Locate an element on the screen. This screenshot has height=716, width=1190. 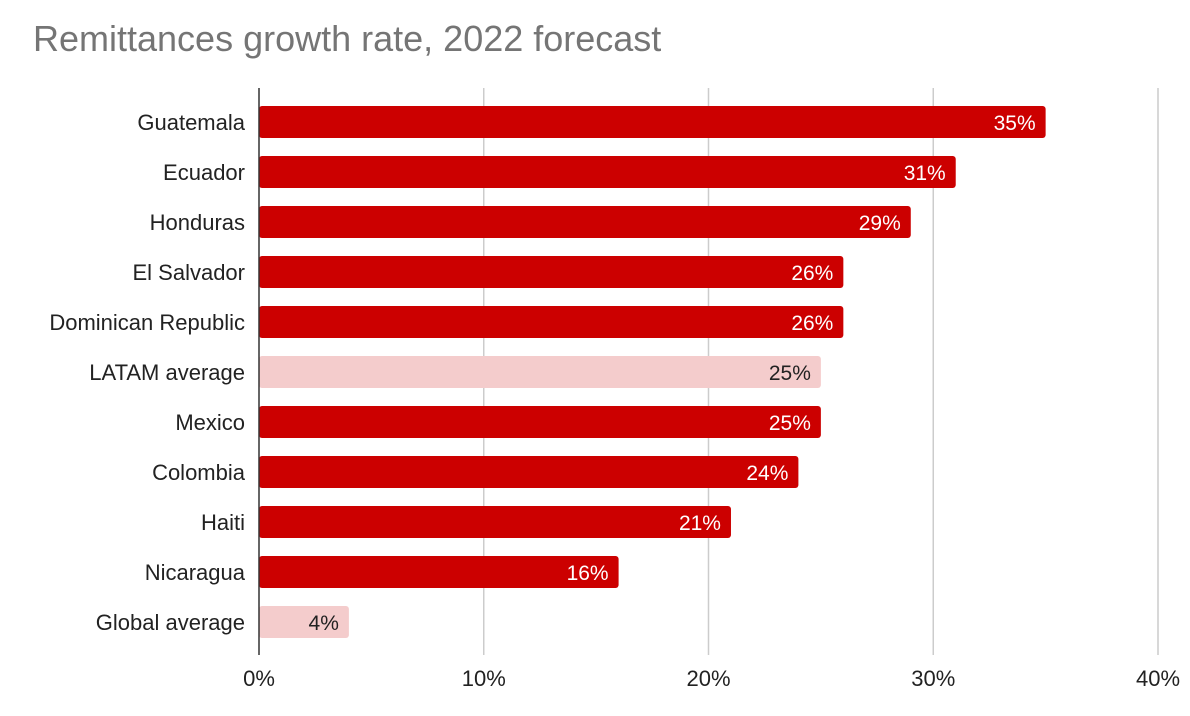
category-label: Colombia is located at coordinates (199, 472).